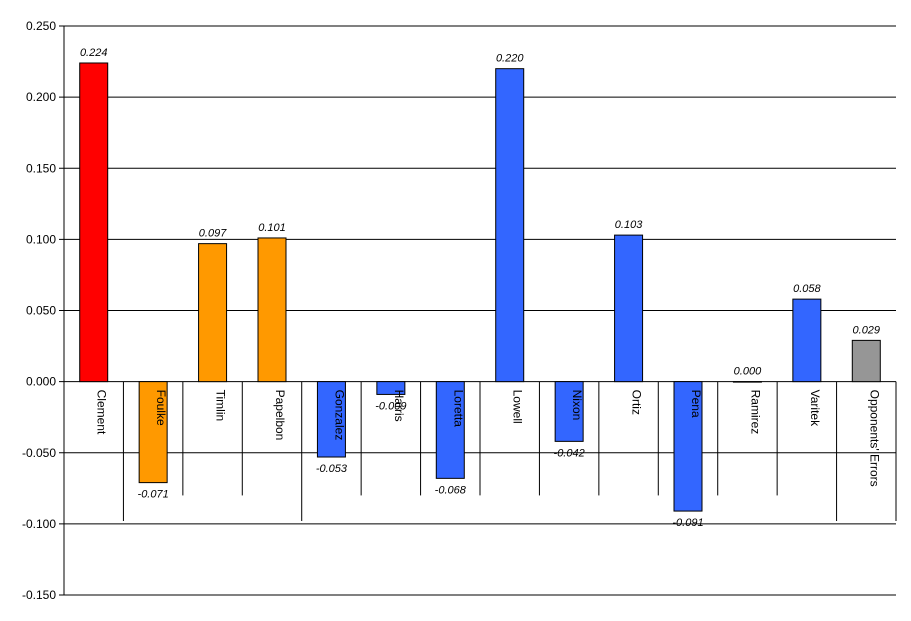 The width and height of the screenshot is (911, 621). Describe the element at coordinates (41, 26) in the screenshot. I see `y-tick-label: 0.250` at that location.